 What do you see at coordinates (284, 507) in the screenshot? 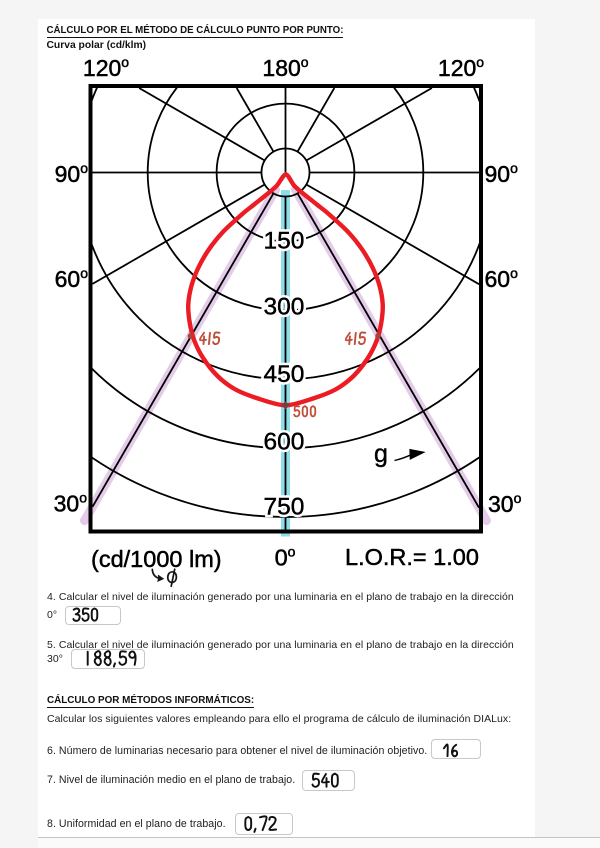
I see `svg-text: 750` at bounding box center [284, 507].